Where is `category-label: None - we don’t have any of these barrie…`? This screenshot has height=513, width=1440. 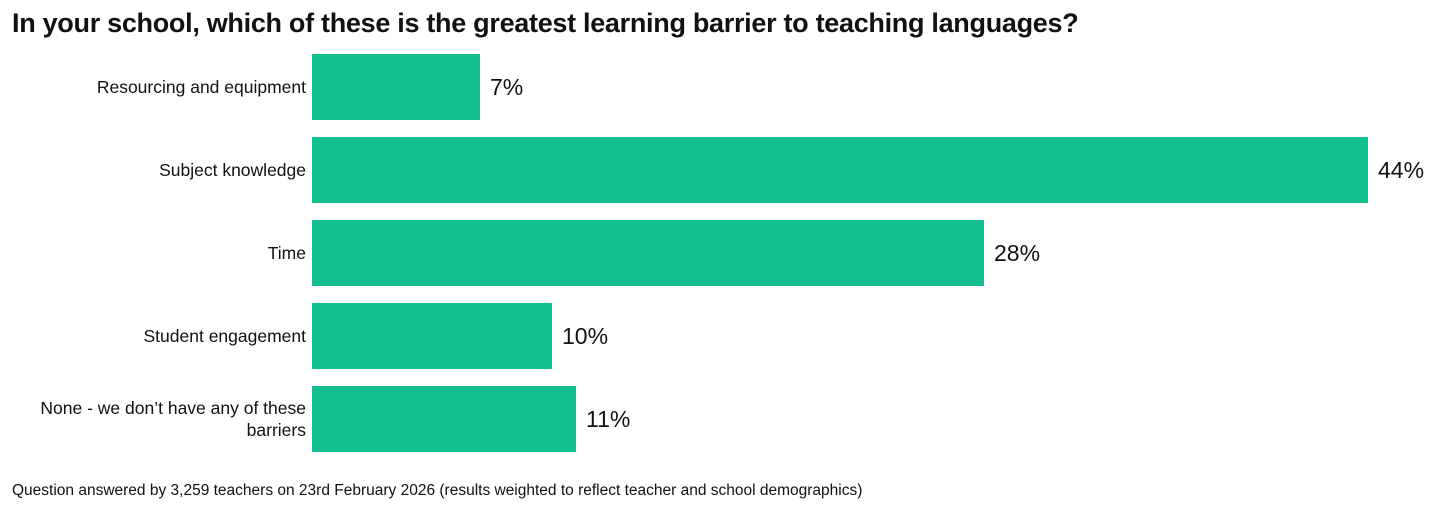
category-label: None - we don’t have any of these barrie… is located at coordinates (173, 419).